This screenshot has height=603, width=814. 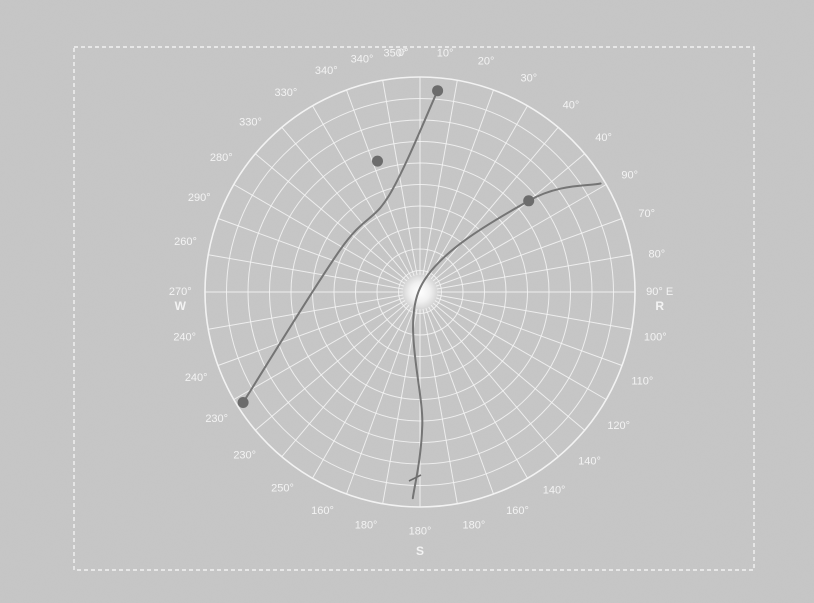 What do you see at coordinates (377, 161) in the screenshot?
I see `marker-upper-left` at bounding box center [377, 161].